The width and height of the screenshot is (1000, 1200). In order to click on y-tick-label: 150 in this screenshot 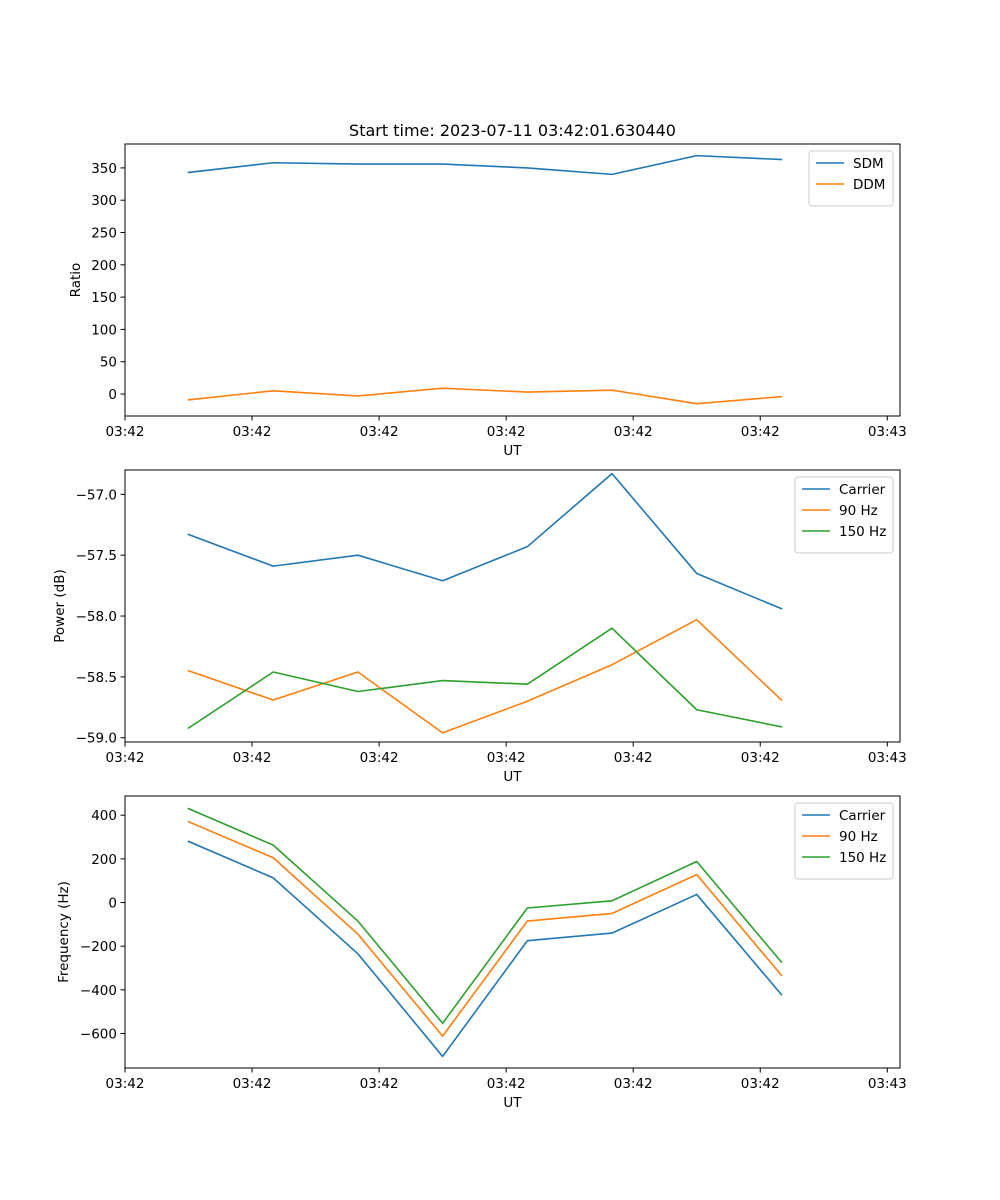, I will do `click(104, 298)`.